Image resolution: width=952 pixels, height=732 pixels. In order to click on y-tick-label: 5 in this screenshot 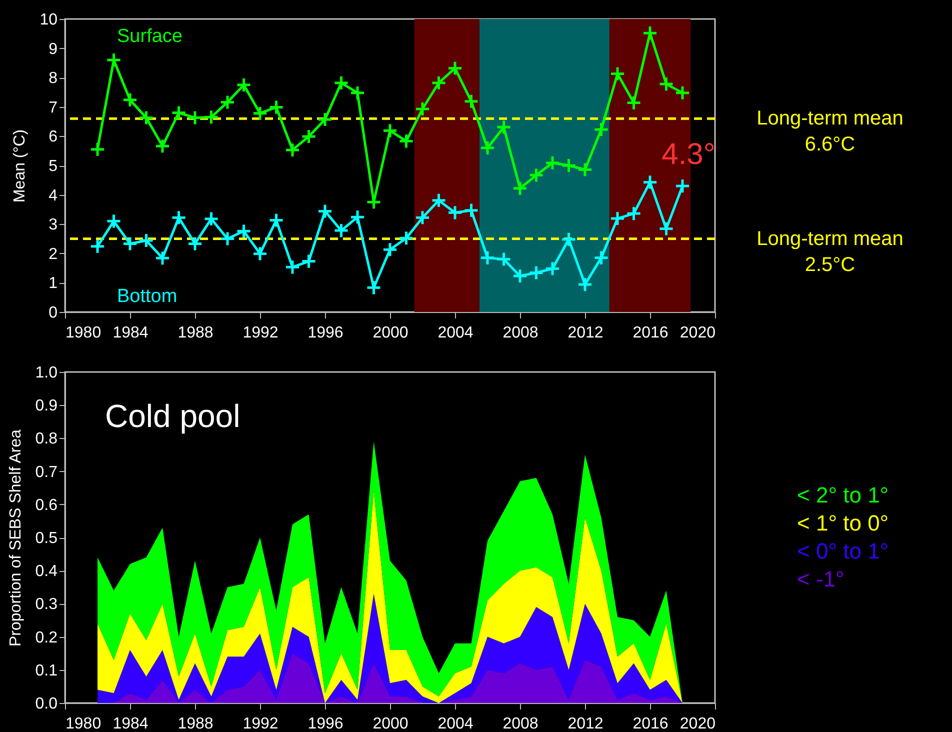, I will do `click(53, 166)`.